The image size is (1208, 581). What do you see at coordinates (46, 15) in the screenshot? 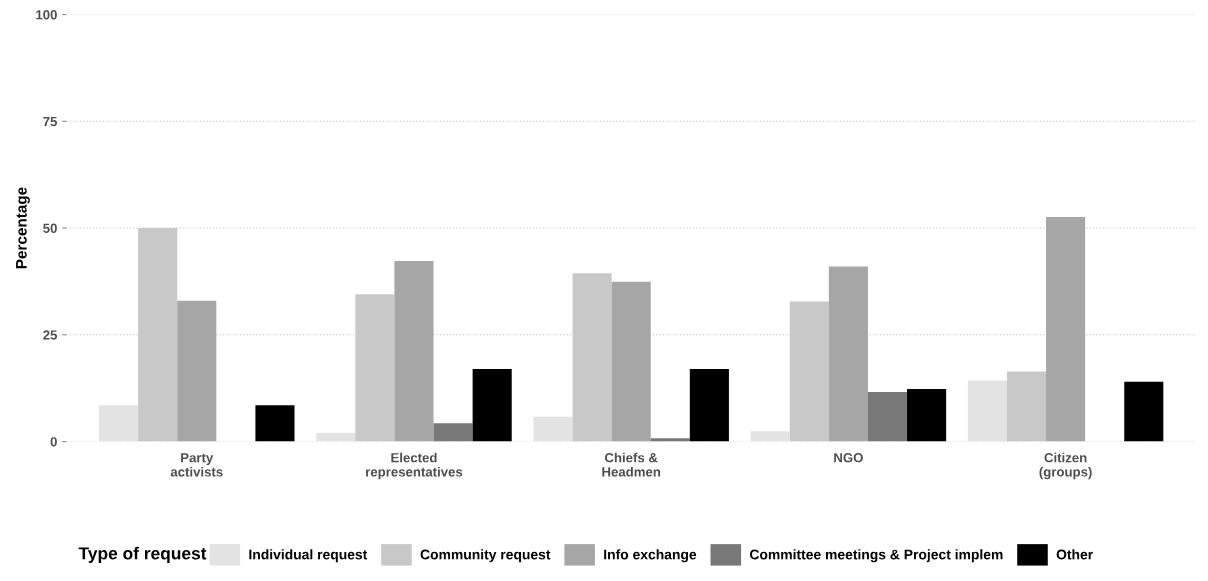
I see `y-tick-label: 100` at bounding box center [46, 15].